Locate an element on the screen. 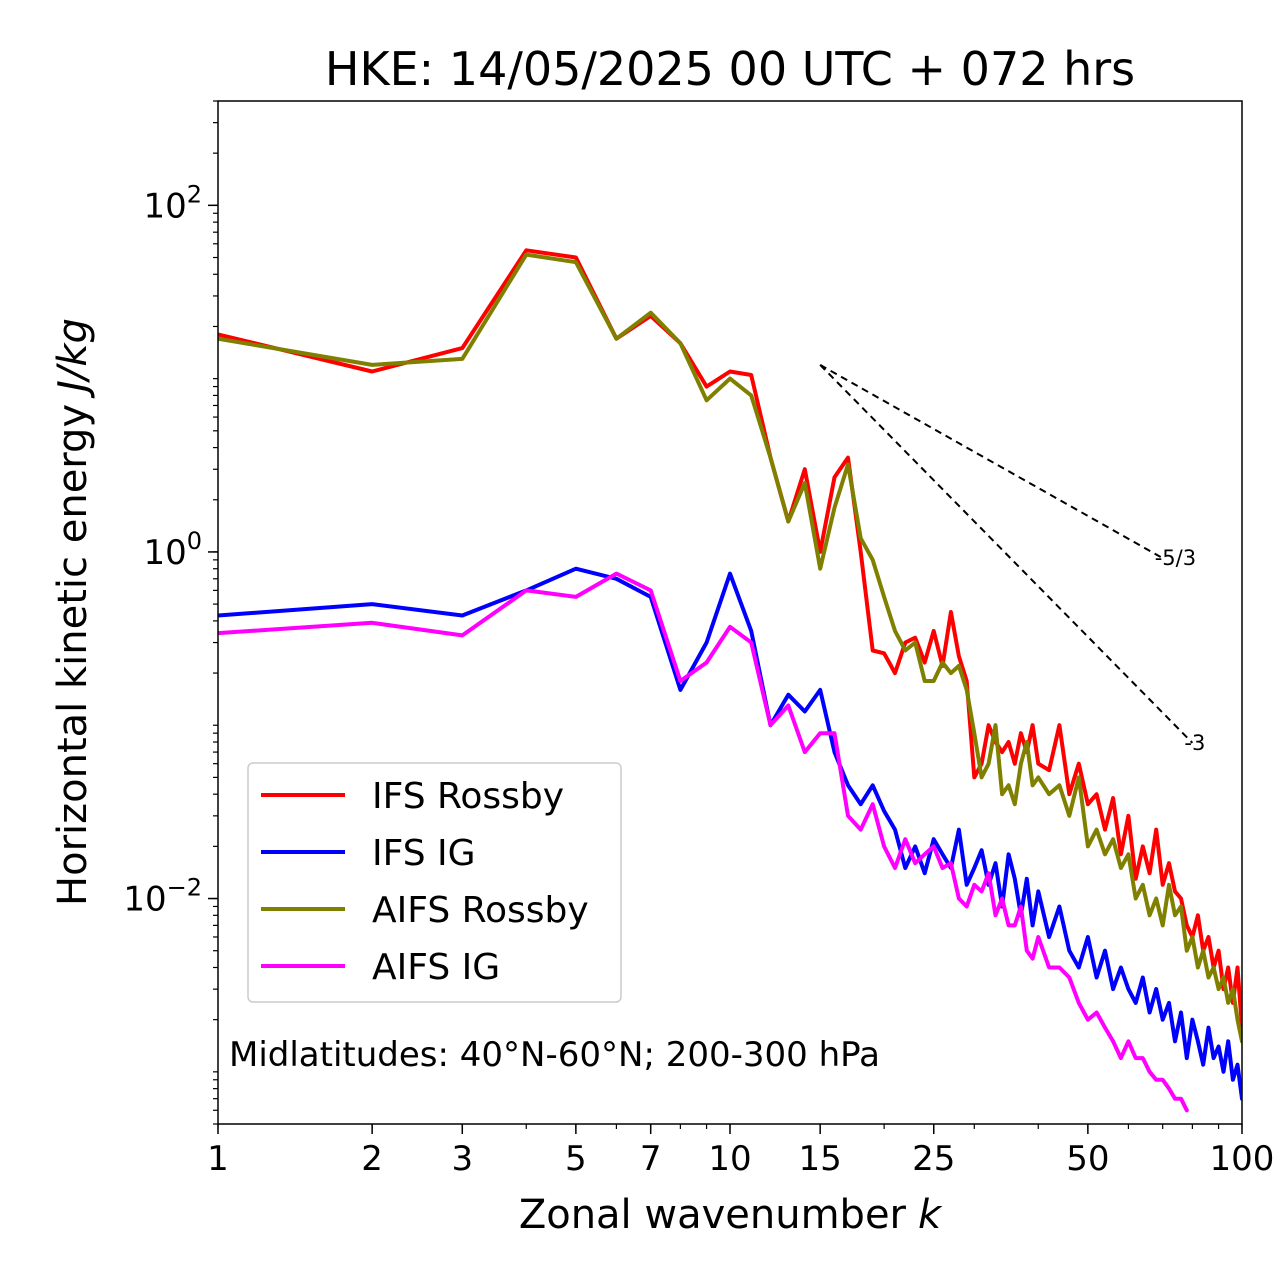 This screenshot has height=1288, width=1280. x-axis-label-text: Zonal wavenumber is located at coordinates (713, 1215).